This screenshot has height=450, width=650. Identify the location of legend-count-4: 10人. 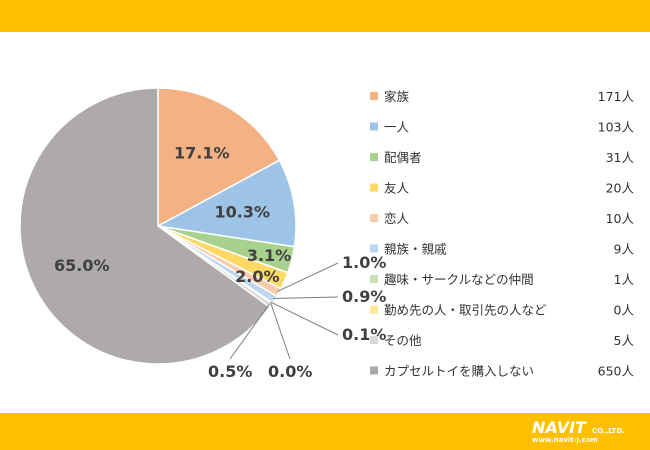
(620, 218).